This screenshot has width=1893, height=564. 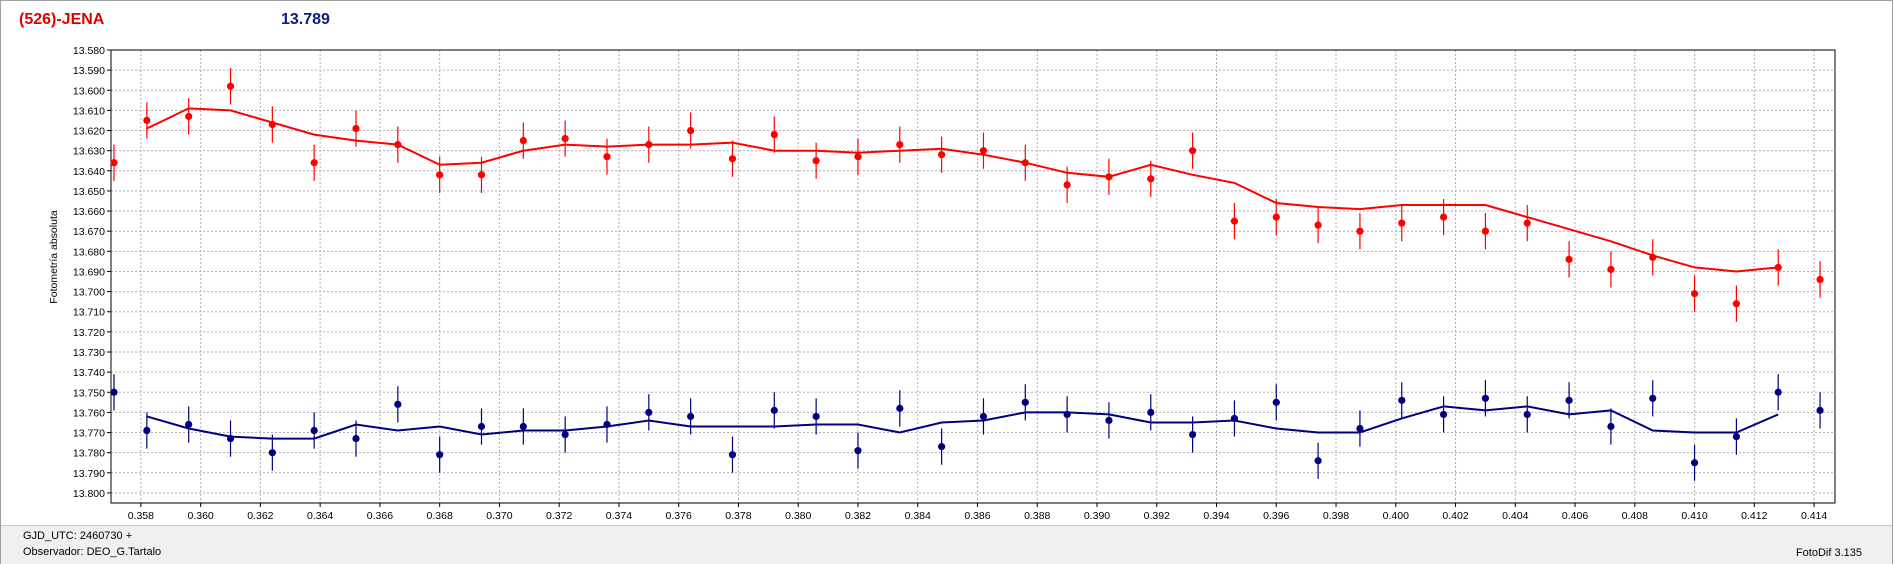 What do you see at coordinates (1276, 516) in the screenshot?
I see `x-tick-label: 0.396` at bounding box center [1276, 516].